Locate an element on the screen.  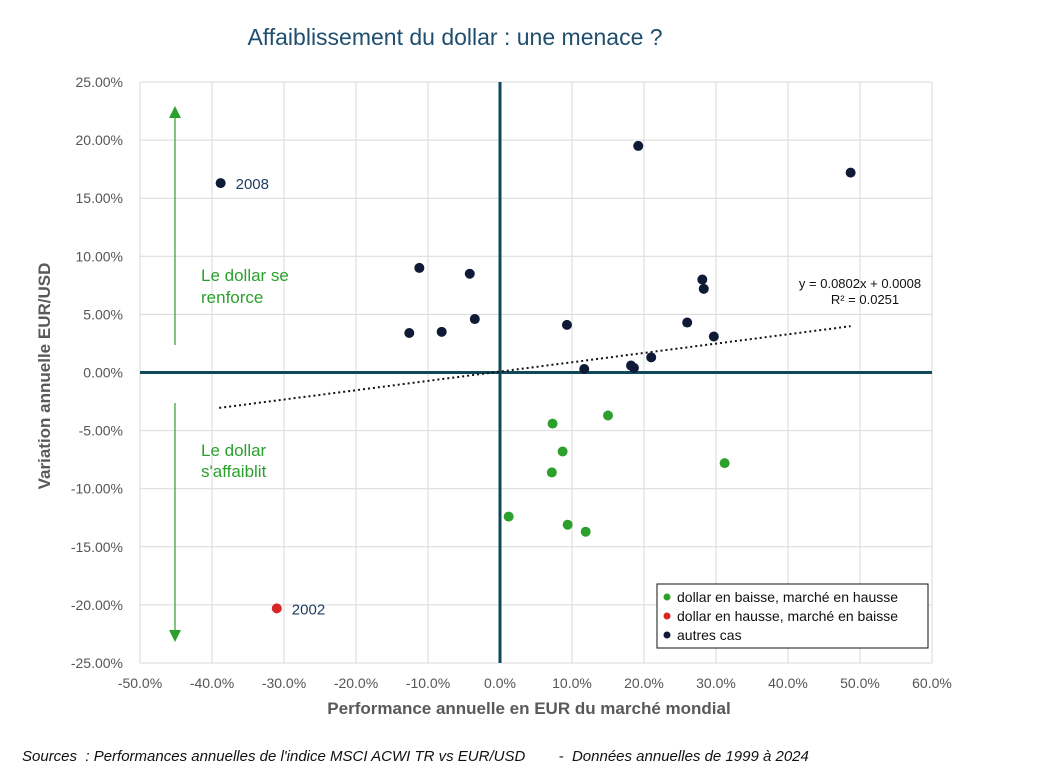
y-tick-label: -5.00% is located at coordinates (101, 431).